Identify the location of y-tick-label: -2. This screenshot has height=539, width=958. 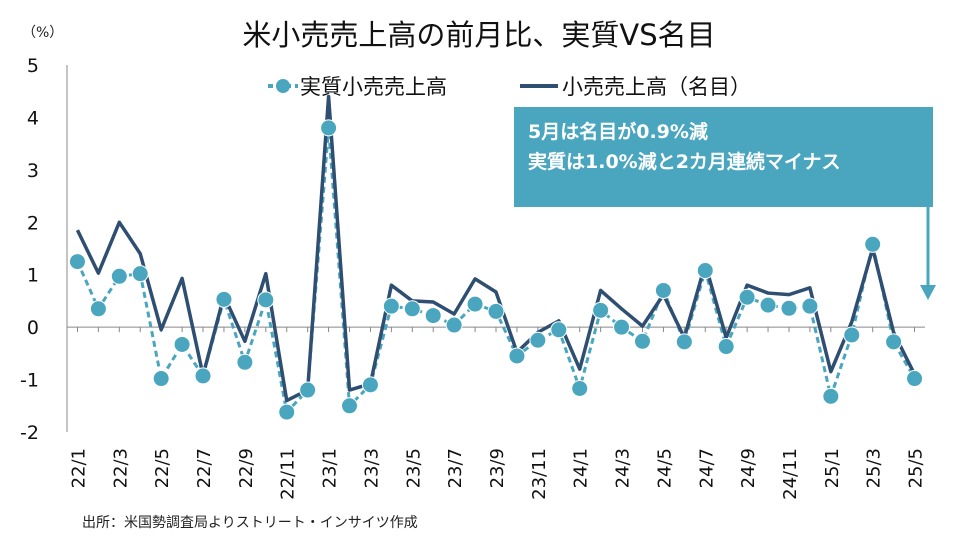
(29, 433).